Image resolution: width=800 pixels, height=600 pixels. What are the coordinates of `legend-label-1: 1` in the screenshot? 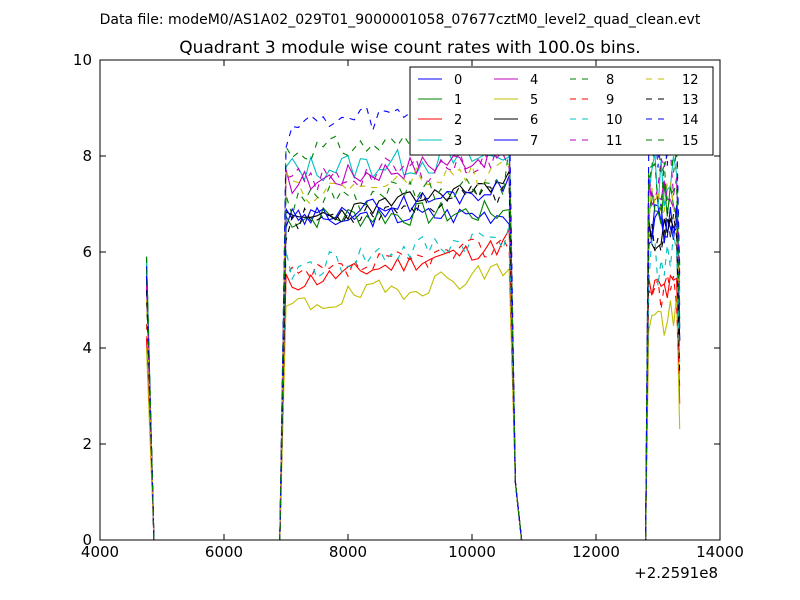 It's located at (458, 100).